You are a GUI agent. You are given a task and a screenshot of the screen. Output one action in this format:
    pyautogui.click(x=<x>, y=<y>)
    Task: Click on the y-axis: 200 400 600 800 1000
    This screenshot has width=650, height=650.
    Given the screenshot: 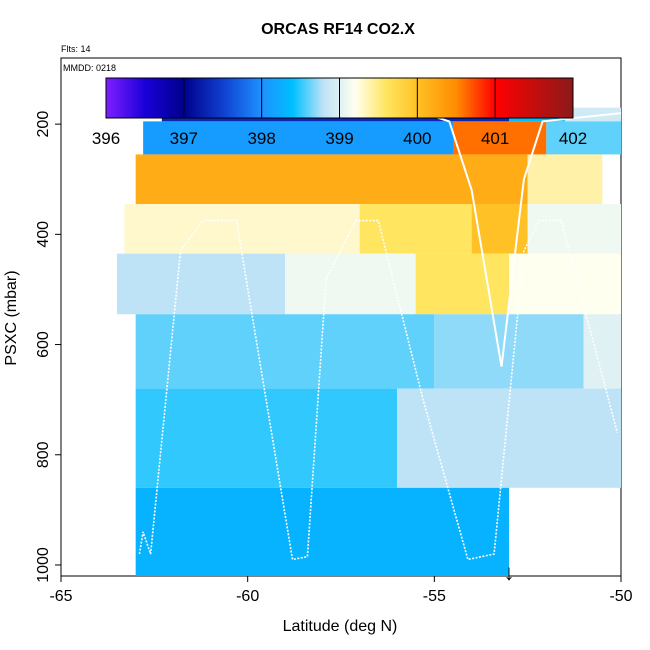 What is the action you would take?
    pyautogui.click(x=48, y=347)
    